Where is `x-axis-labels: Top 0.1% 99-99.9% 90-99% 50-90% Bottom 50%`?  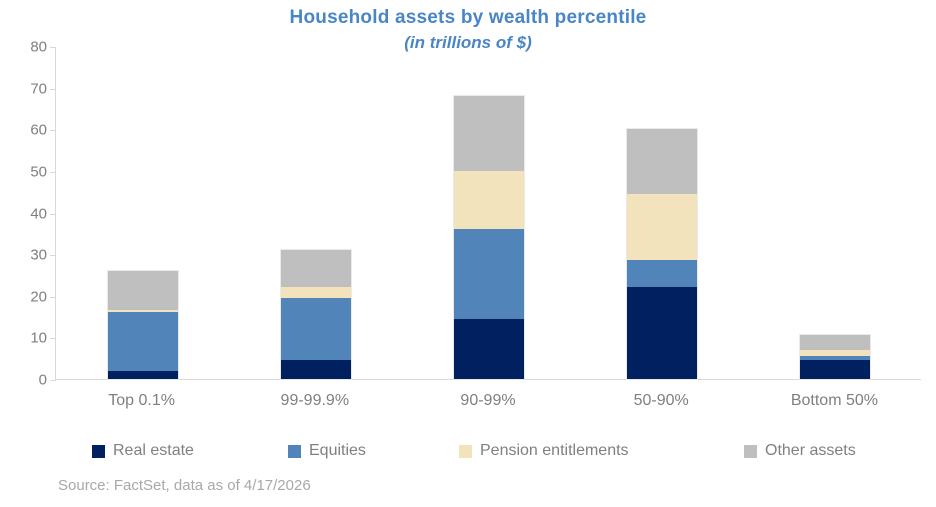
x-axis-labels: Top 0.1% 99-99.9% 90-99% 50-90% Bottom 50% is located at coordinates (488, 403).